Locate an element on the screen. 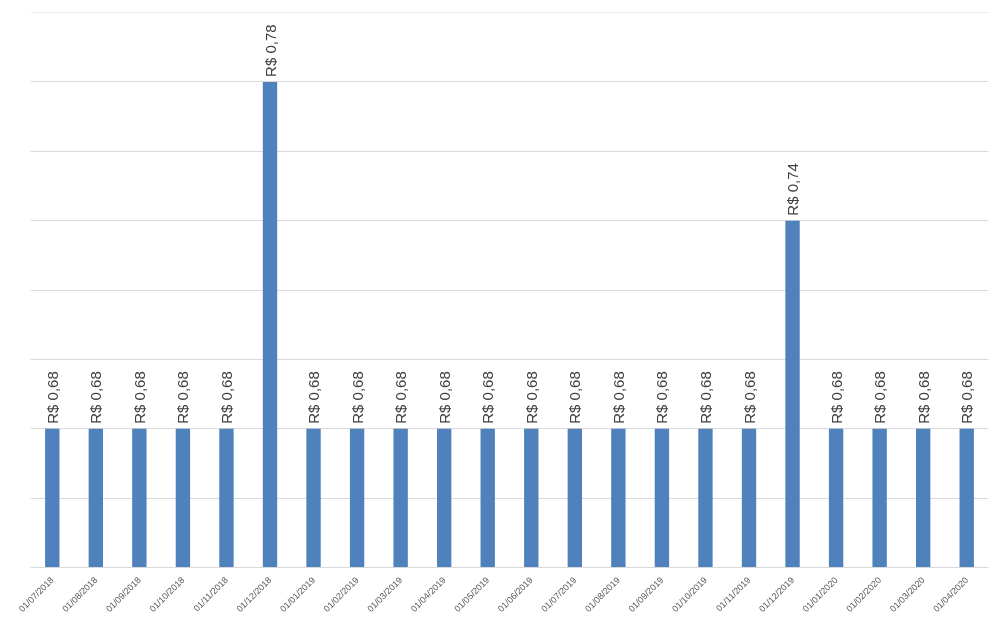  data-label: R$ 0,74 is located at coordinates (793, 189).